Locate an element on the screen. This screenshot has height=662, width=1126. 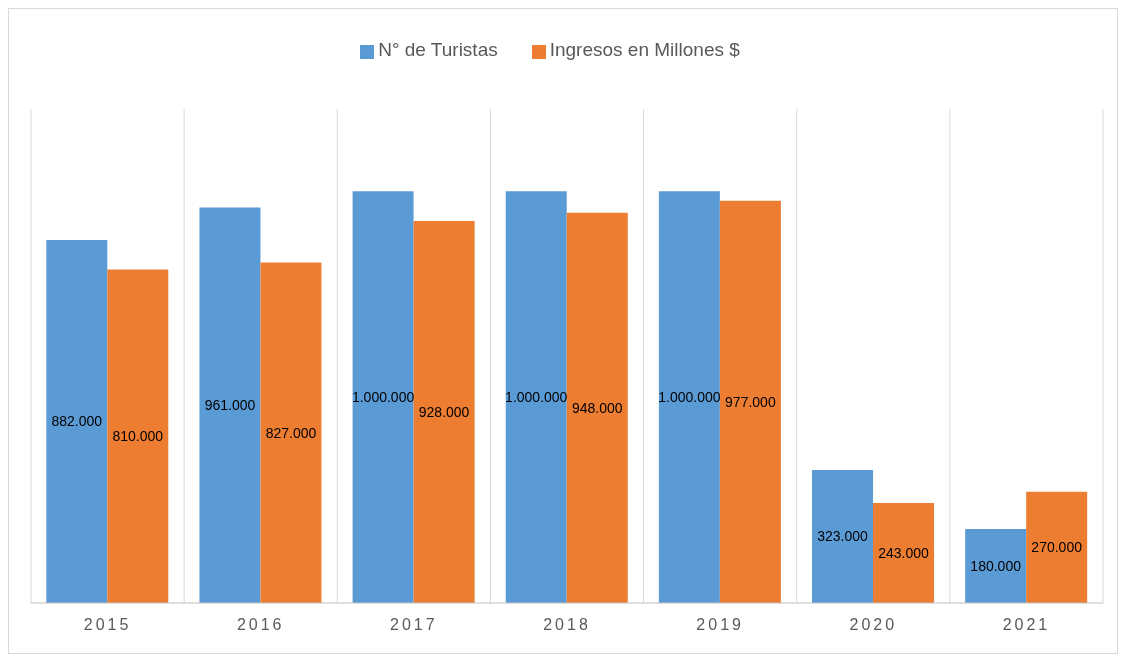
data-label: 243.000 is located at coordinates (904, 552).